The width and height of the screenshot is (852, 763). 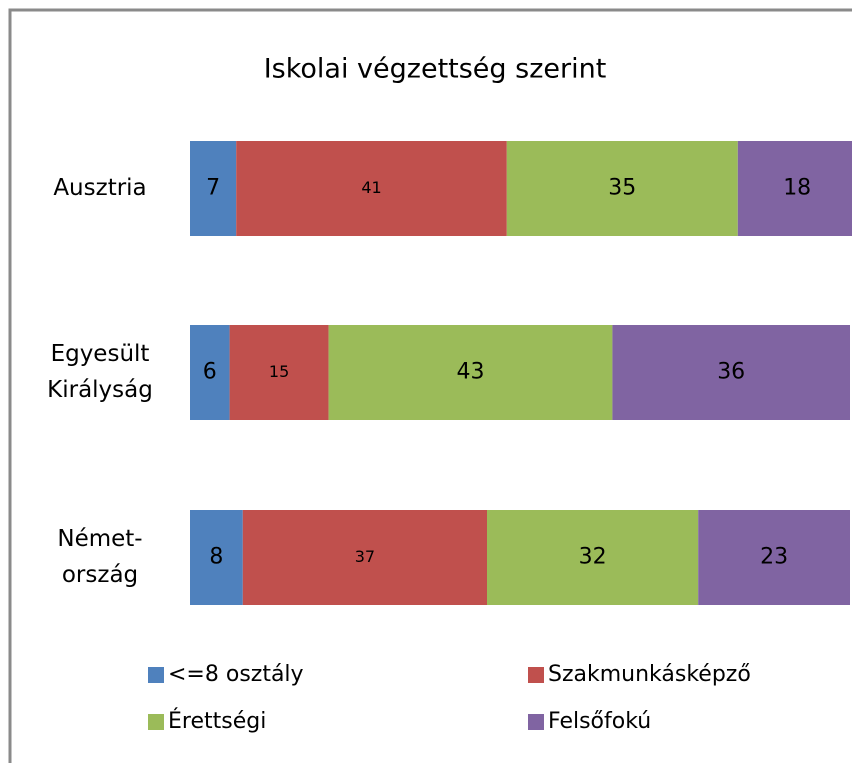 I want to click on data-label: 43, so click(x=471, y=372).